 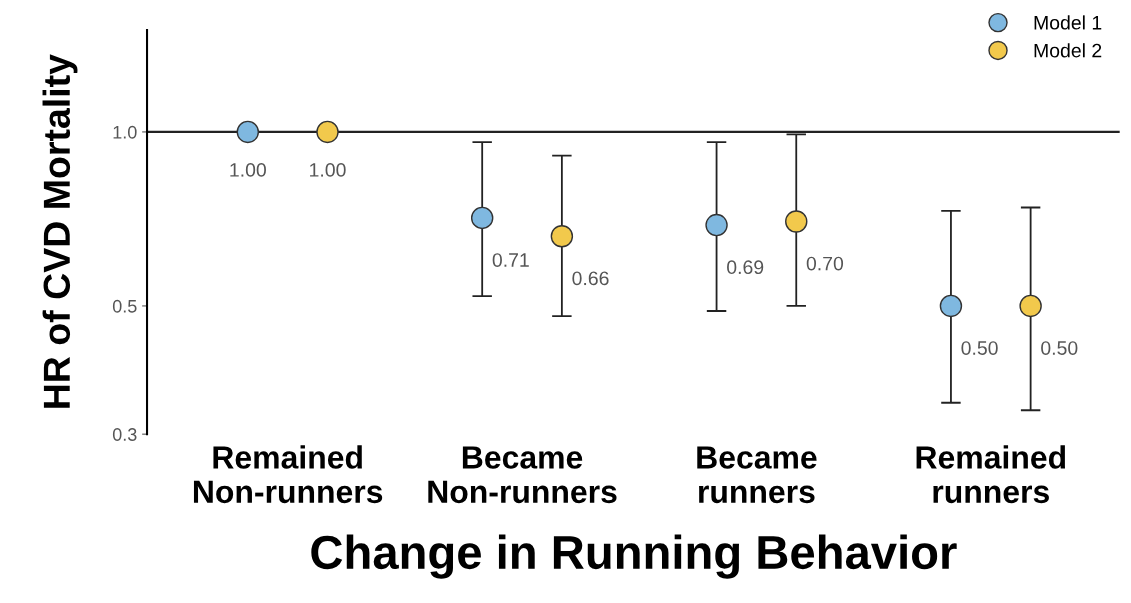 What do you see at coordinates (1068, 50) in the screenshot?
I see `legend-label: Model 2` at bounding box center [1068, 50].